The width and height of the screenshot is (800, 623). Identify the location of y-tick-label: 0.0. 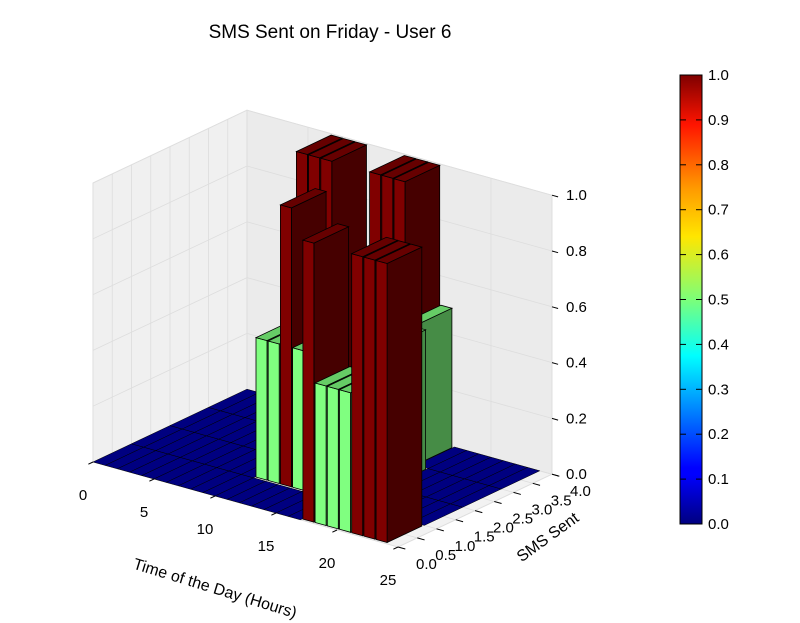
(426, 564).